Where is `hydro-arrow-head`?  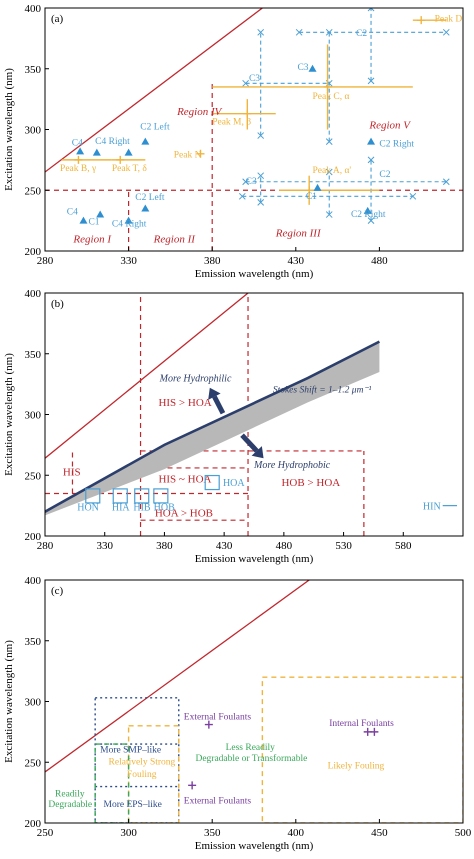 hydro-arrow-head is located at coordinates (214, 393).